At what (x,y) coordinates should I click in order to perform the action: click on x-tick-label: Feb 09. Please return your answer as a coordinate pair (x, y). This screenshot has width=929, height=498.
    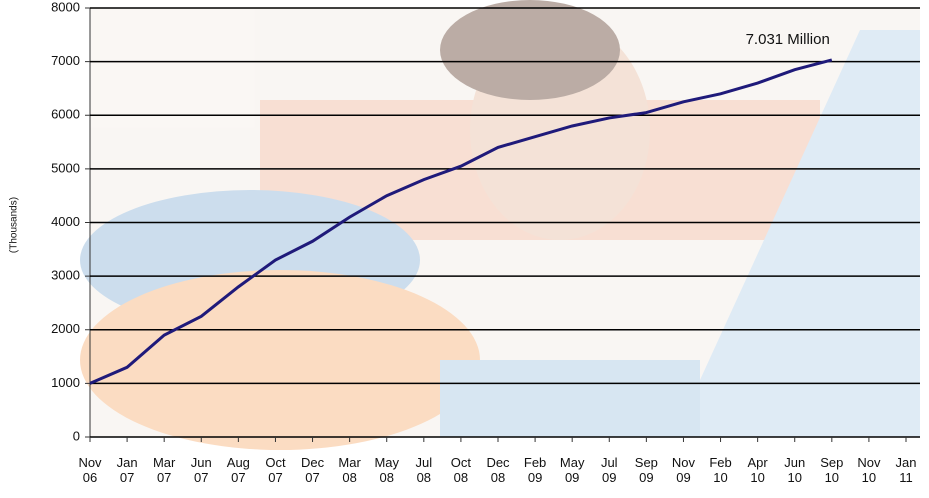
    Looking at the image, I should click on (535, 470).